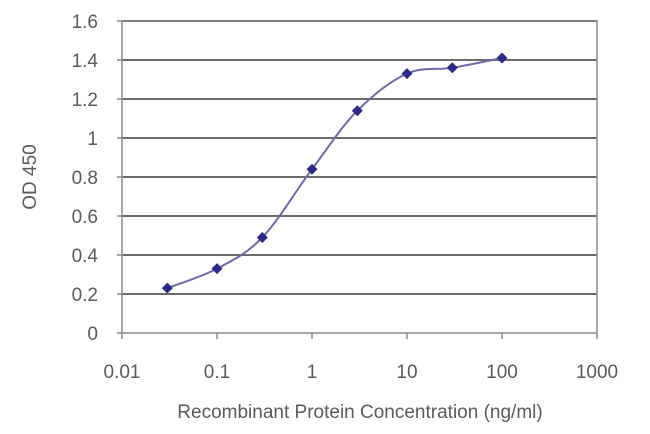  I want to click on x-tick-label-5: 1000, so click(597, 372).